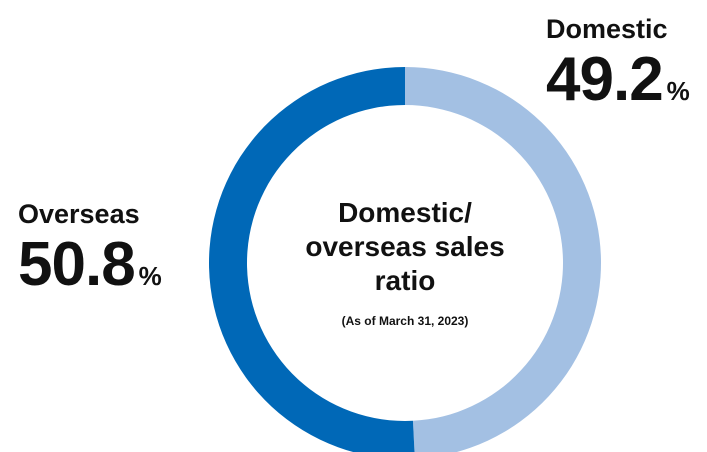  What do you see at coordinates (77, 264) in the screenshot?
I see `overseas-value-number: 50.8` at bounding box center [77, 264].